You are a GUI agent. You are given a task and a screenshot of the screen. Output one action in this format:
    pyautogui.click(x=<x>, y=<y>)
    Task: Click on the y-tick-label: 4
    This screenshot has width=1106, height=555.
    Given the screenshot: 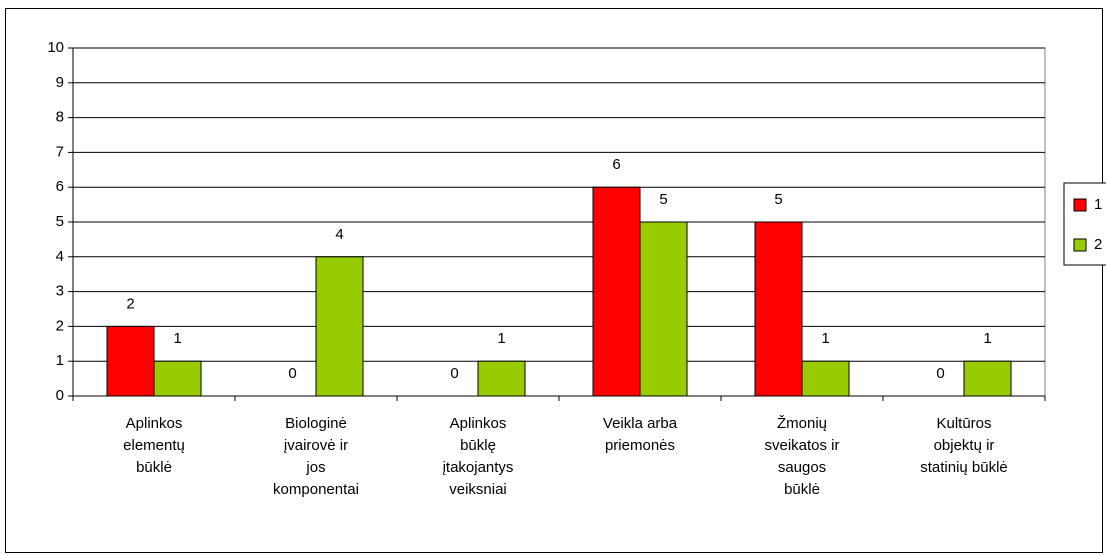 What is the action you would take?
    pyautogui.click(x=60, y=256)
    